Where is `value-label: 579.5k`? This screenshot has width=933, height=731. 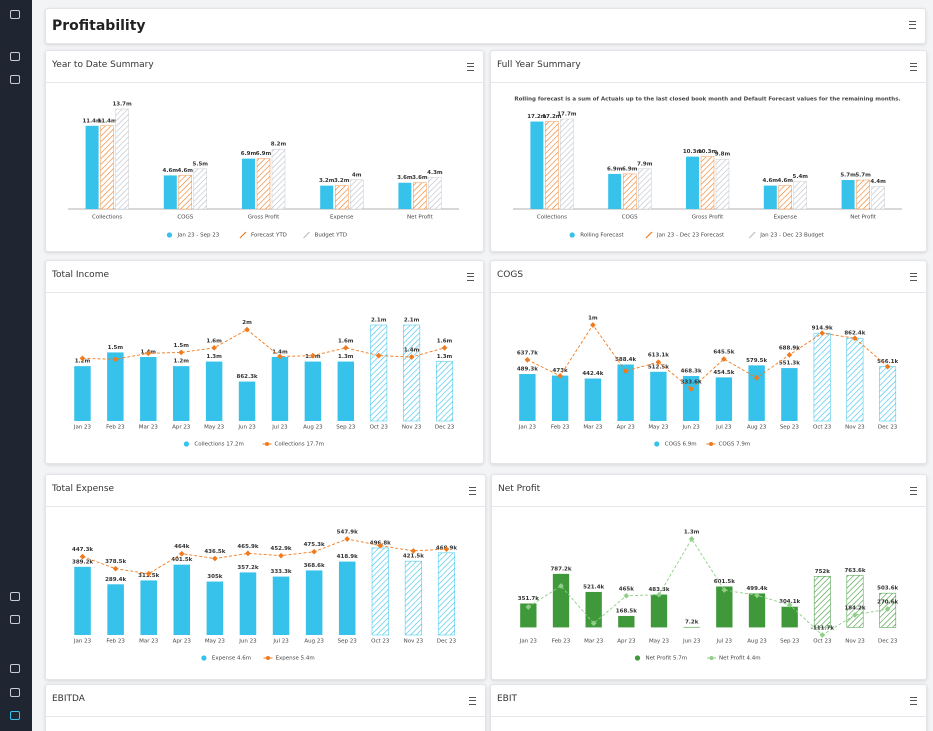
value-label: 579.5k is located at coordinates (756, 361).